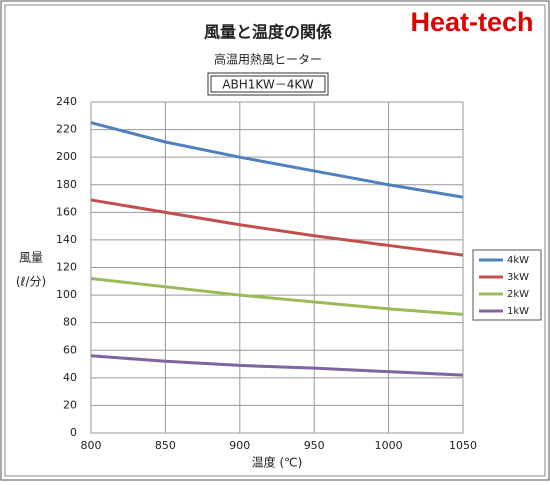  What do you see at coordinates (66, 156) in the screenshot?
I see `y-tick-label: 200` at bounding box center [66, 156].